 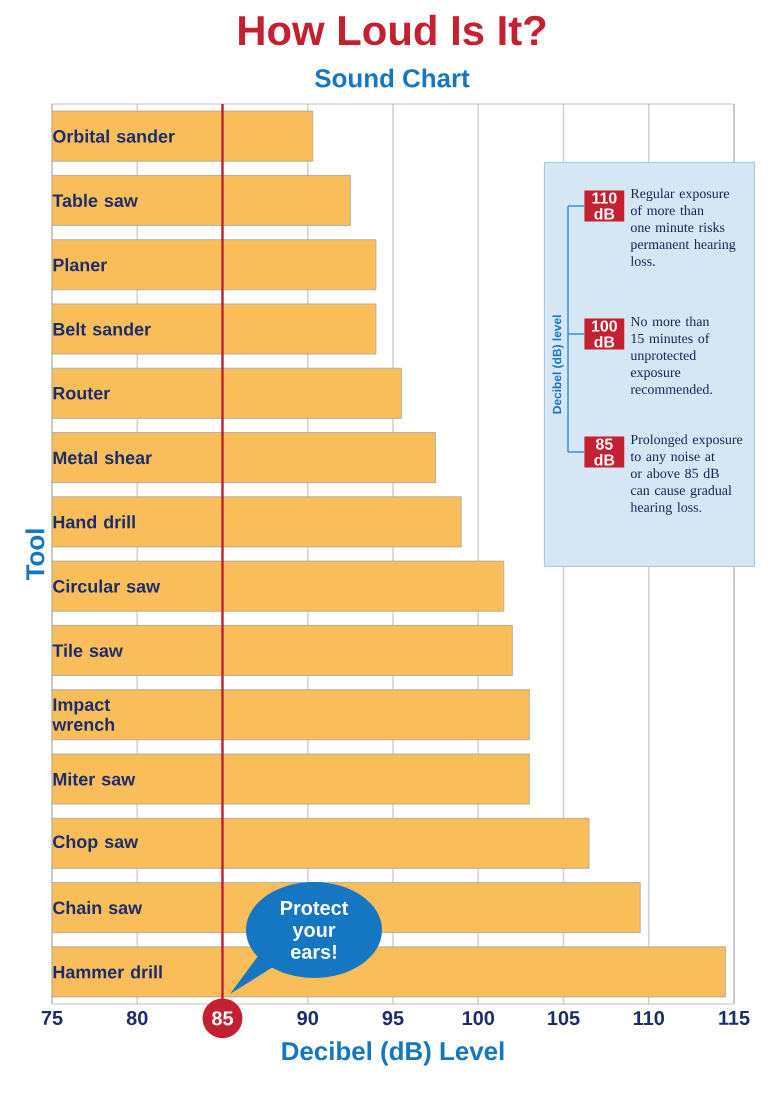 I want to click on x-tick-label: 90, so click(x=308, y=1018).